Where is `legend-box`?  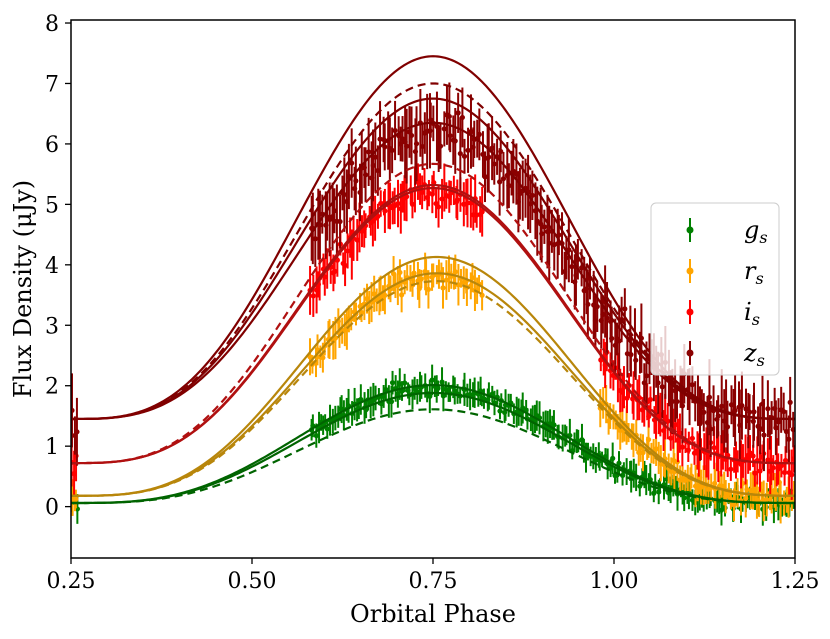
legend-box is located at coordinates (715, 289).